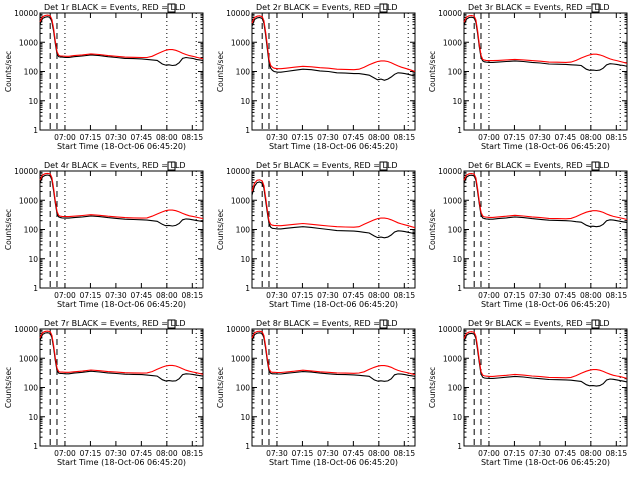  Describe the element at coordinates (327, 7) in the screenshot. I see `chart-title: Det 2r BLACK = Events, RED = LLD` at that location.